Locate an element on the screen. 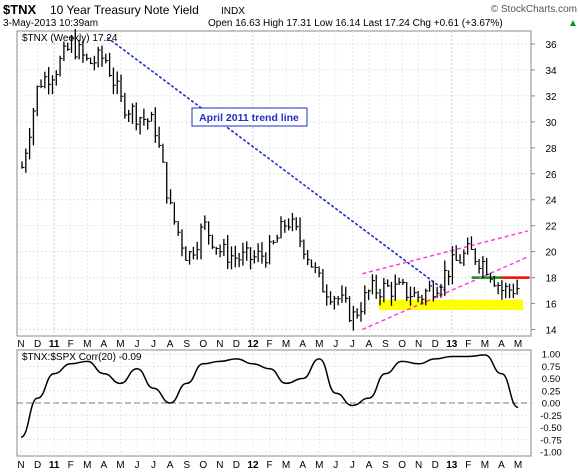  price-x-tick-label: 12 is located at coordinates (253, 344).